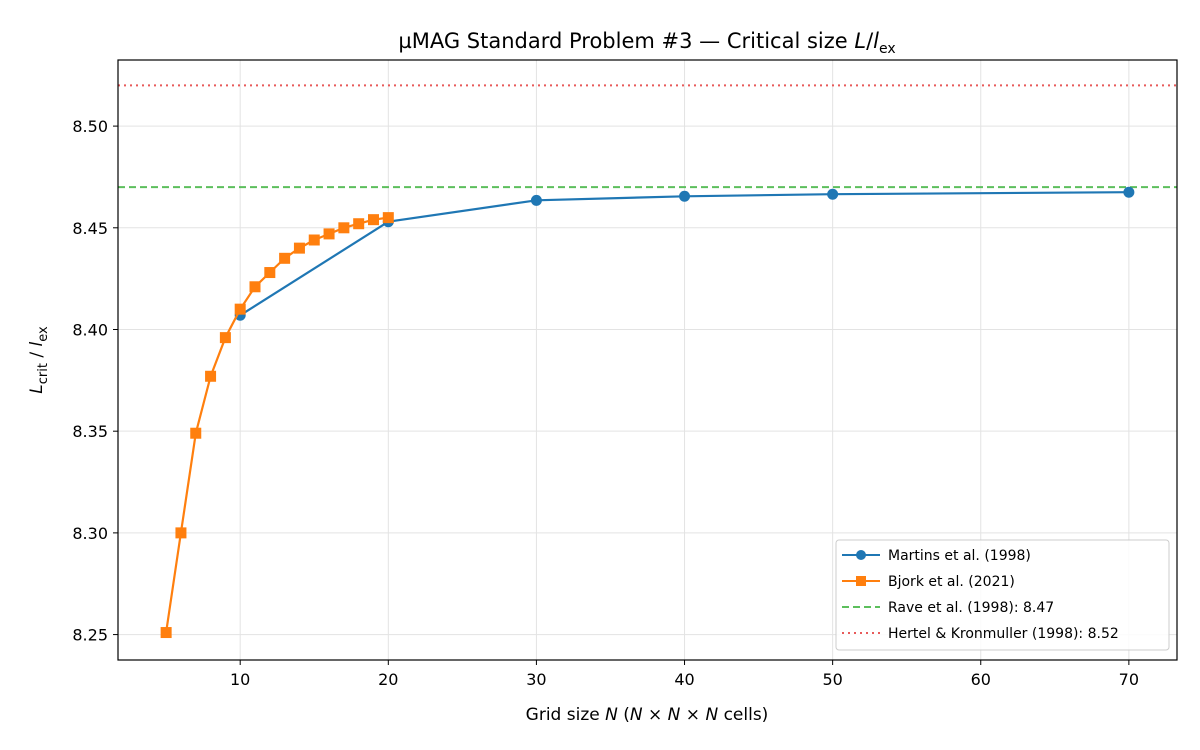 This screenshot has height=750, width=1200. Describe the element at coordinates (536, 679) in the screenshot. I see `x-tick-label: 30` at that location.